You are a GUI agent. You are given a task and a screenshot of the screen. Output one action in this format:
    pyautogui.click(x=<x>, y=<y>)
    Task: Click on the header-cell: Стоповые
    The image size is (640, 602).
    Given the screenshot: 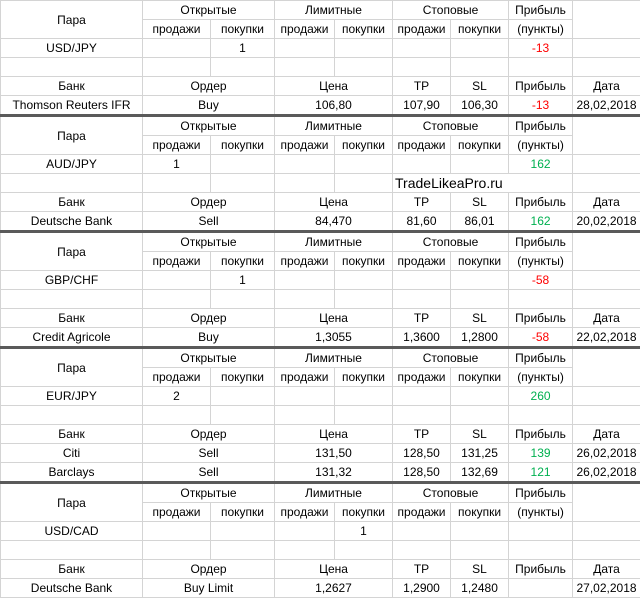 What is the action you would take?
    pyautogui.click(x=451, y=10)
    